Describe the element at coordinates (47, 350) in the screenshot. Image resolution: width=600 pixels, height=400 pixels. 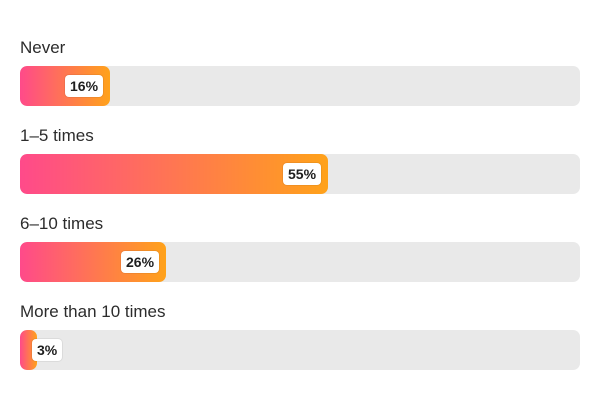
I see `value-label: 3%` at that location.